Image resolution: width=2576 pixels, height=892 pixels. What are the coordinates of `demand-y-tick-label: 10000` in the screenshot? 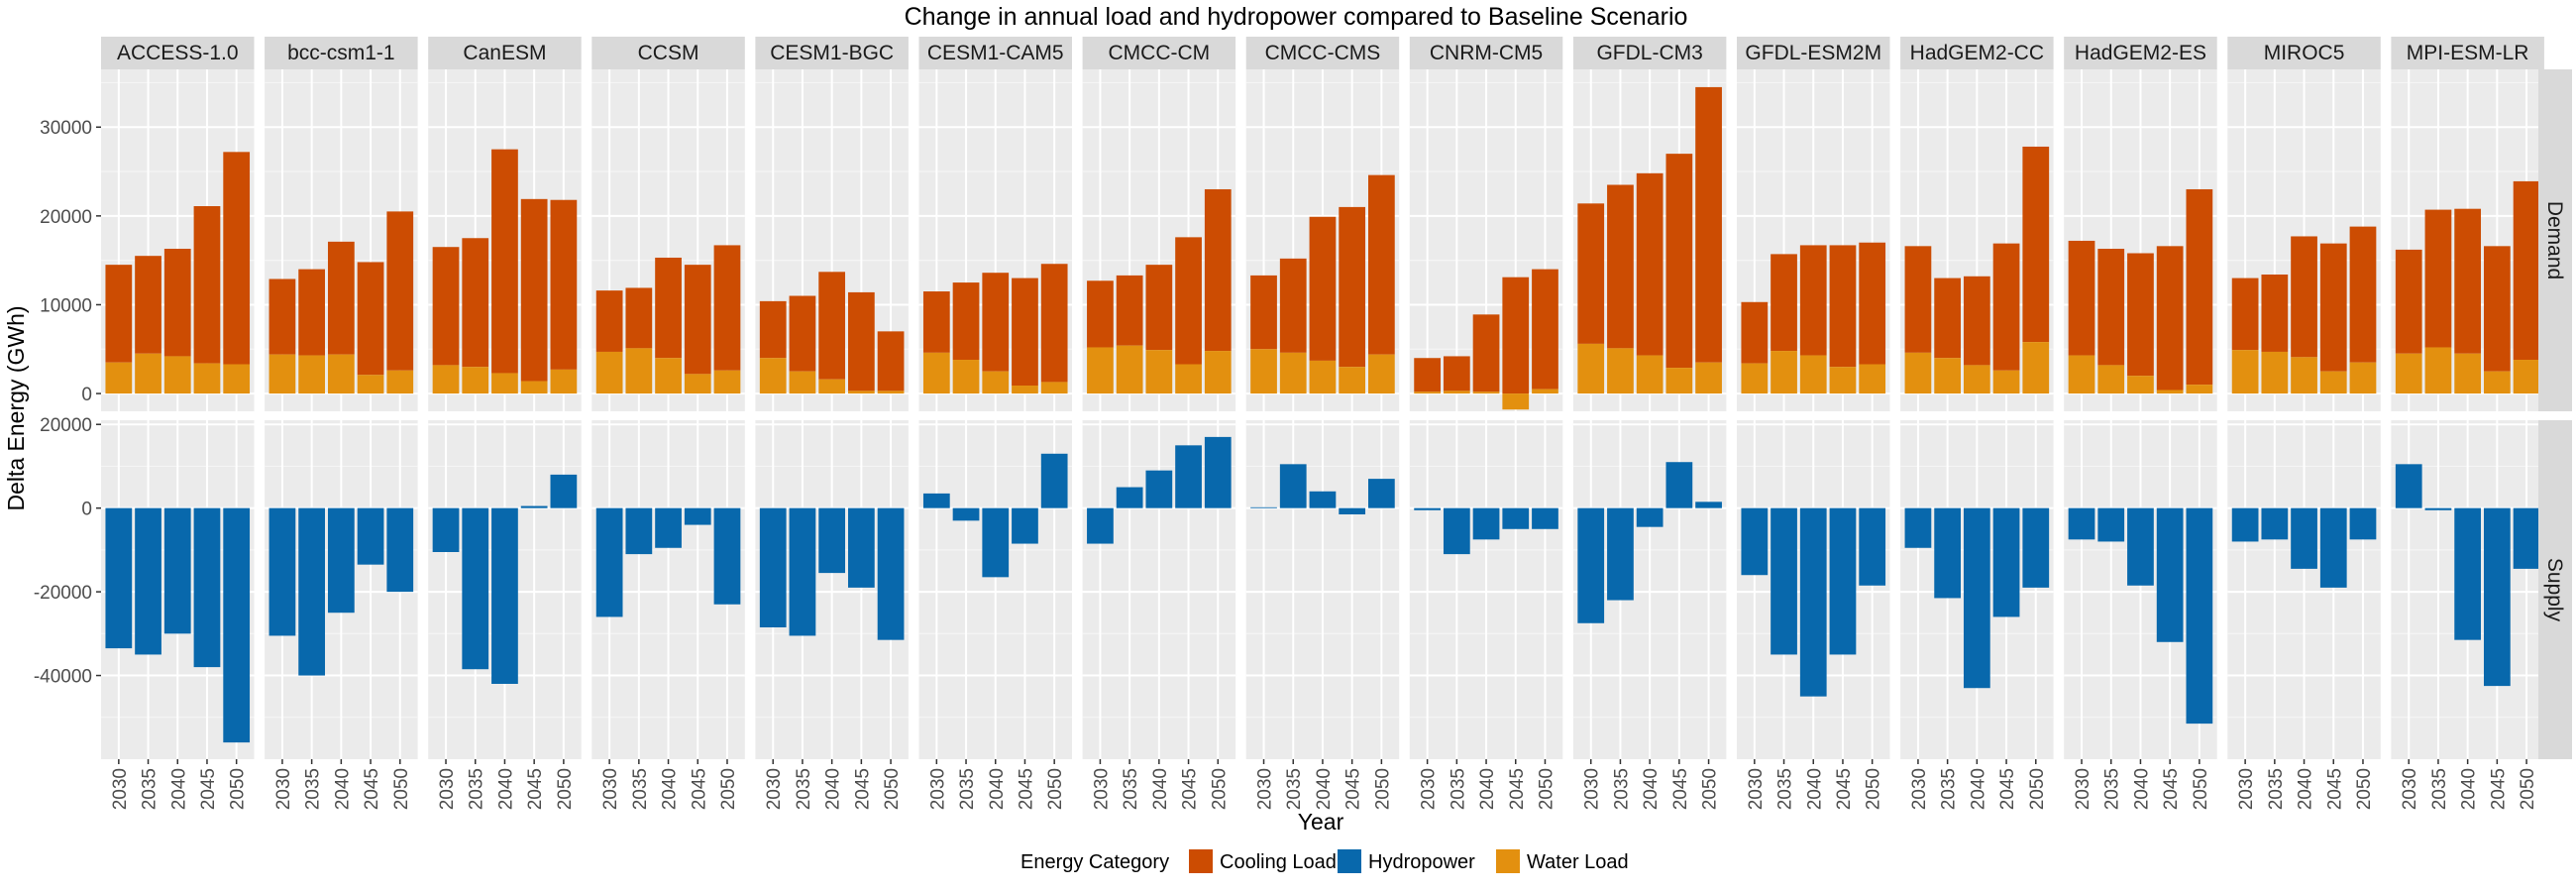 It's located at (66, 306).